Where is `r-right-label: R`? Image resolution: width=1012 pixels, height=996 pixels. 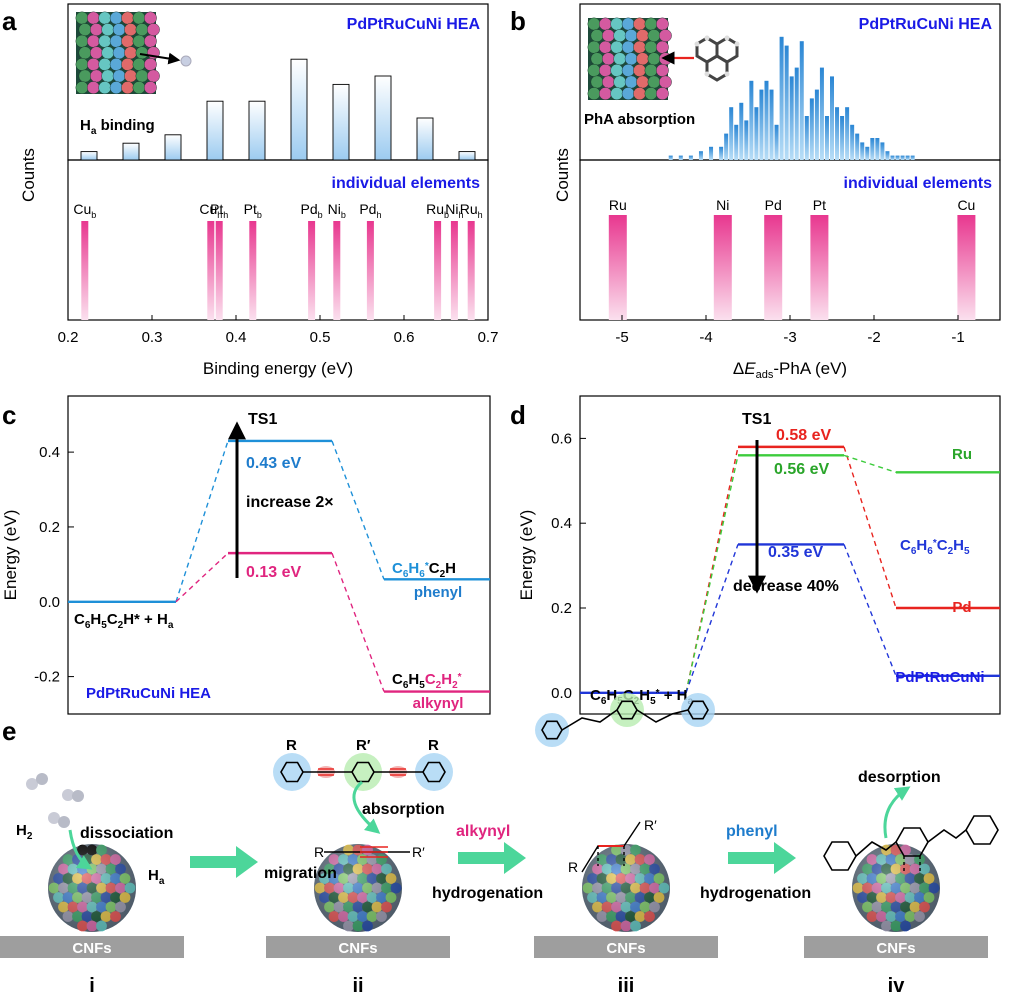
r-right-label: R is located at coordinates (433, 745).